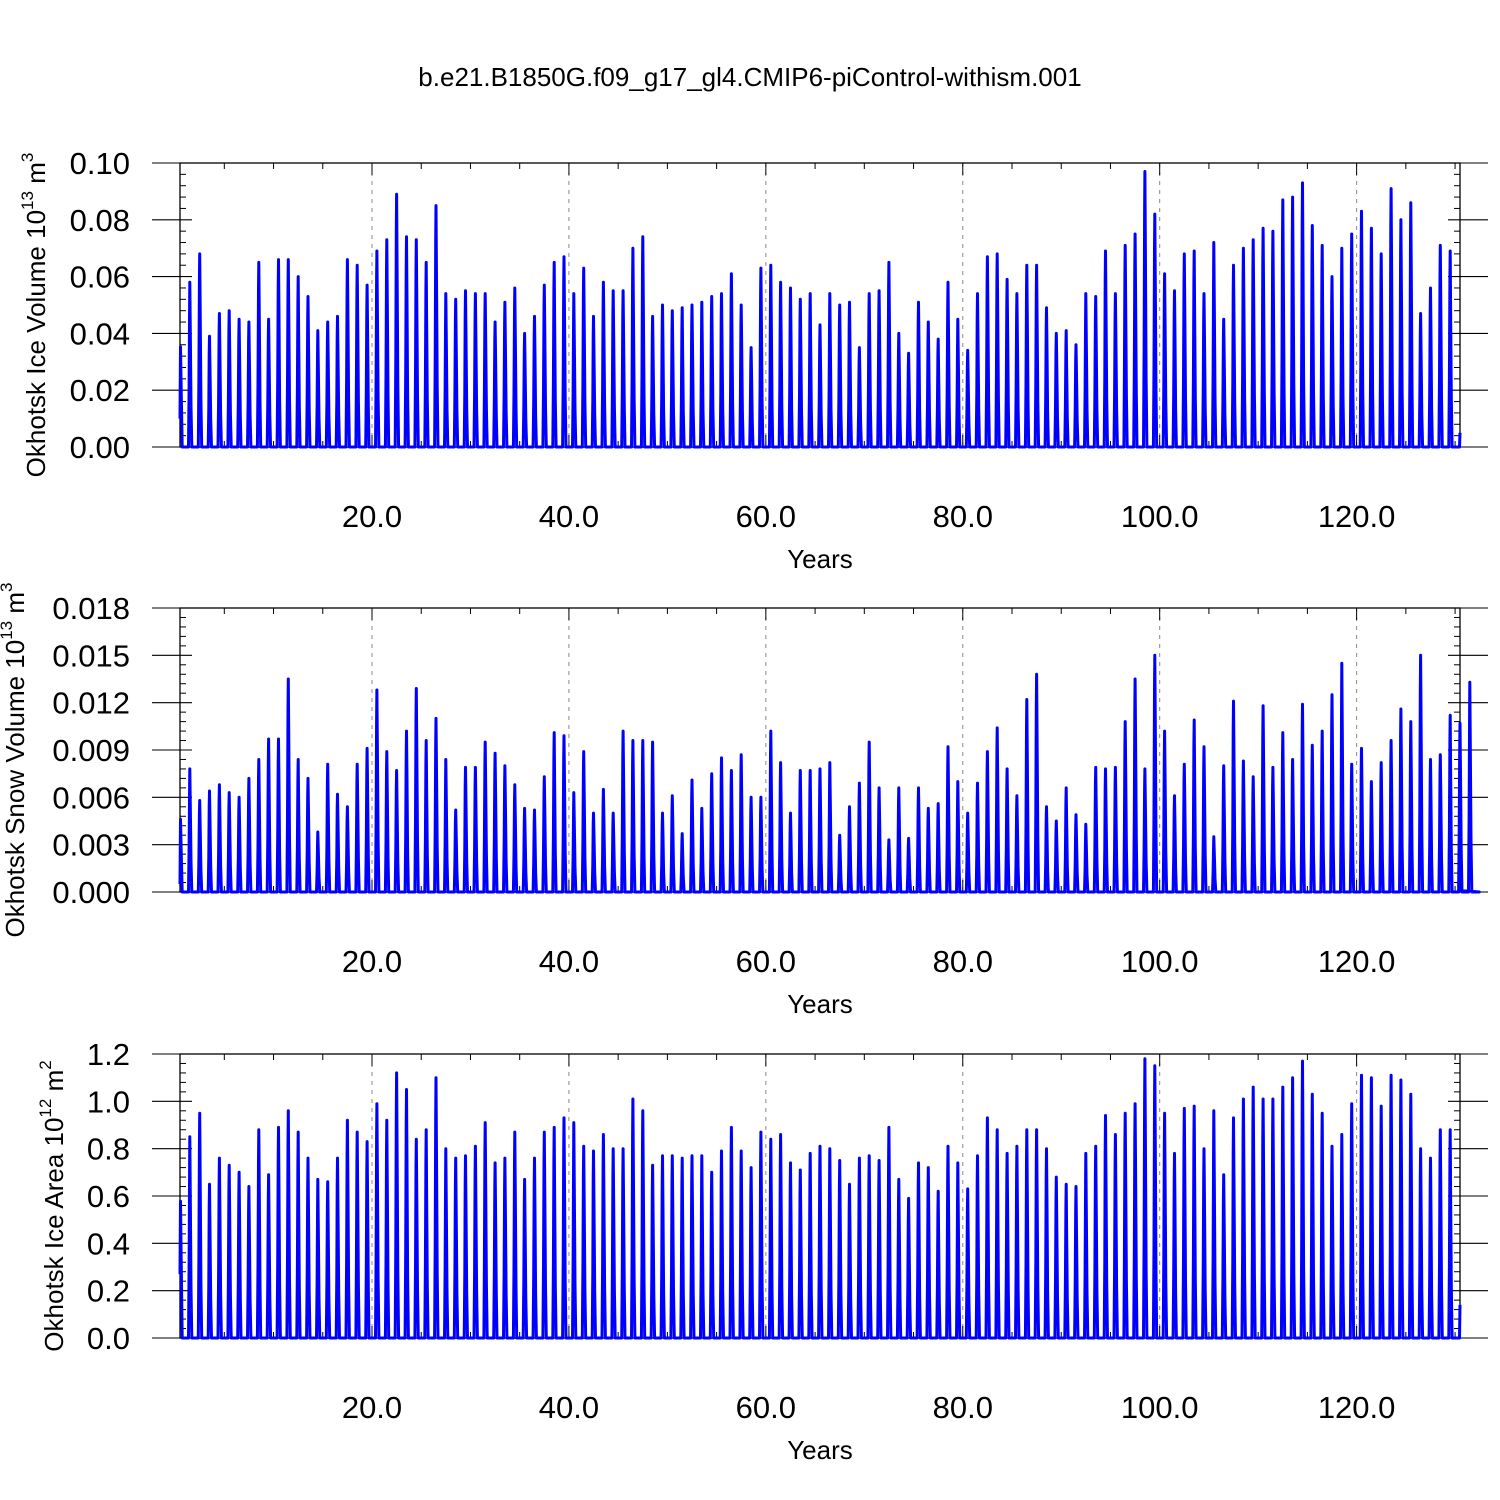 This screenshot has width=1500, height=1500. Describe the element at coordinates (15, 789) in the screenshot. I see `y-axis-label-main: Okhotsk Snow Volume 10` at that location.